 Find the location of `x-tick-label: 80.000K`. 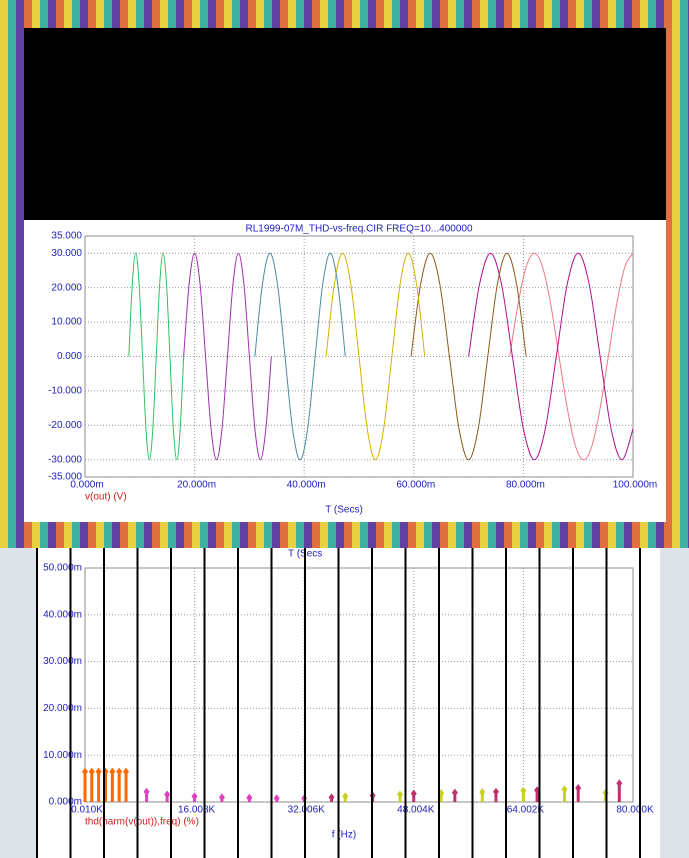

x-tick-label: 80.000K is located at coordinates (635, 810).